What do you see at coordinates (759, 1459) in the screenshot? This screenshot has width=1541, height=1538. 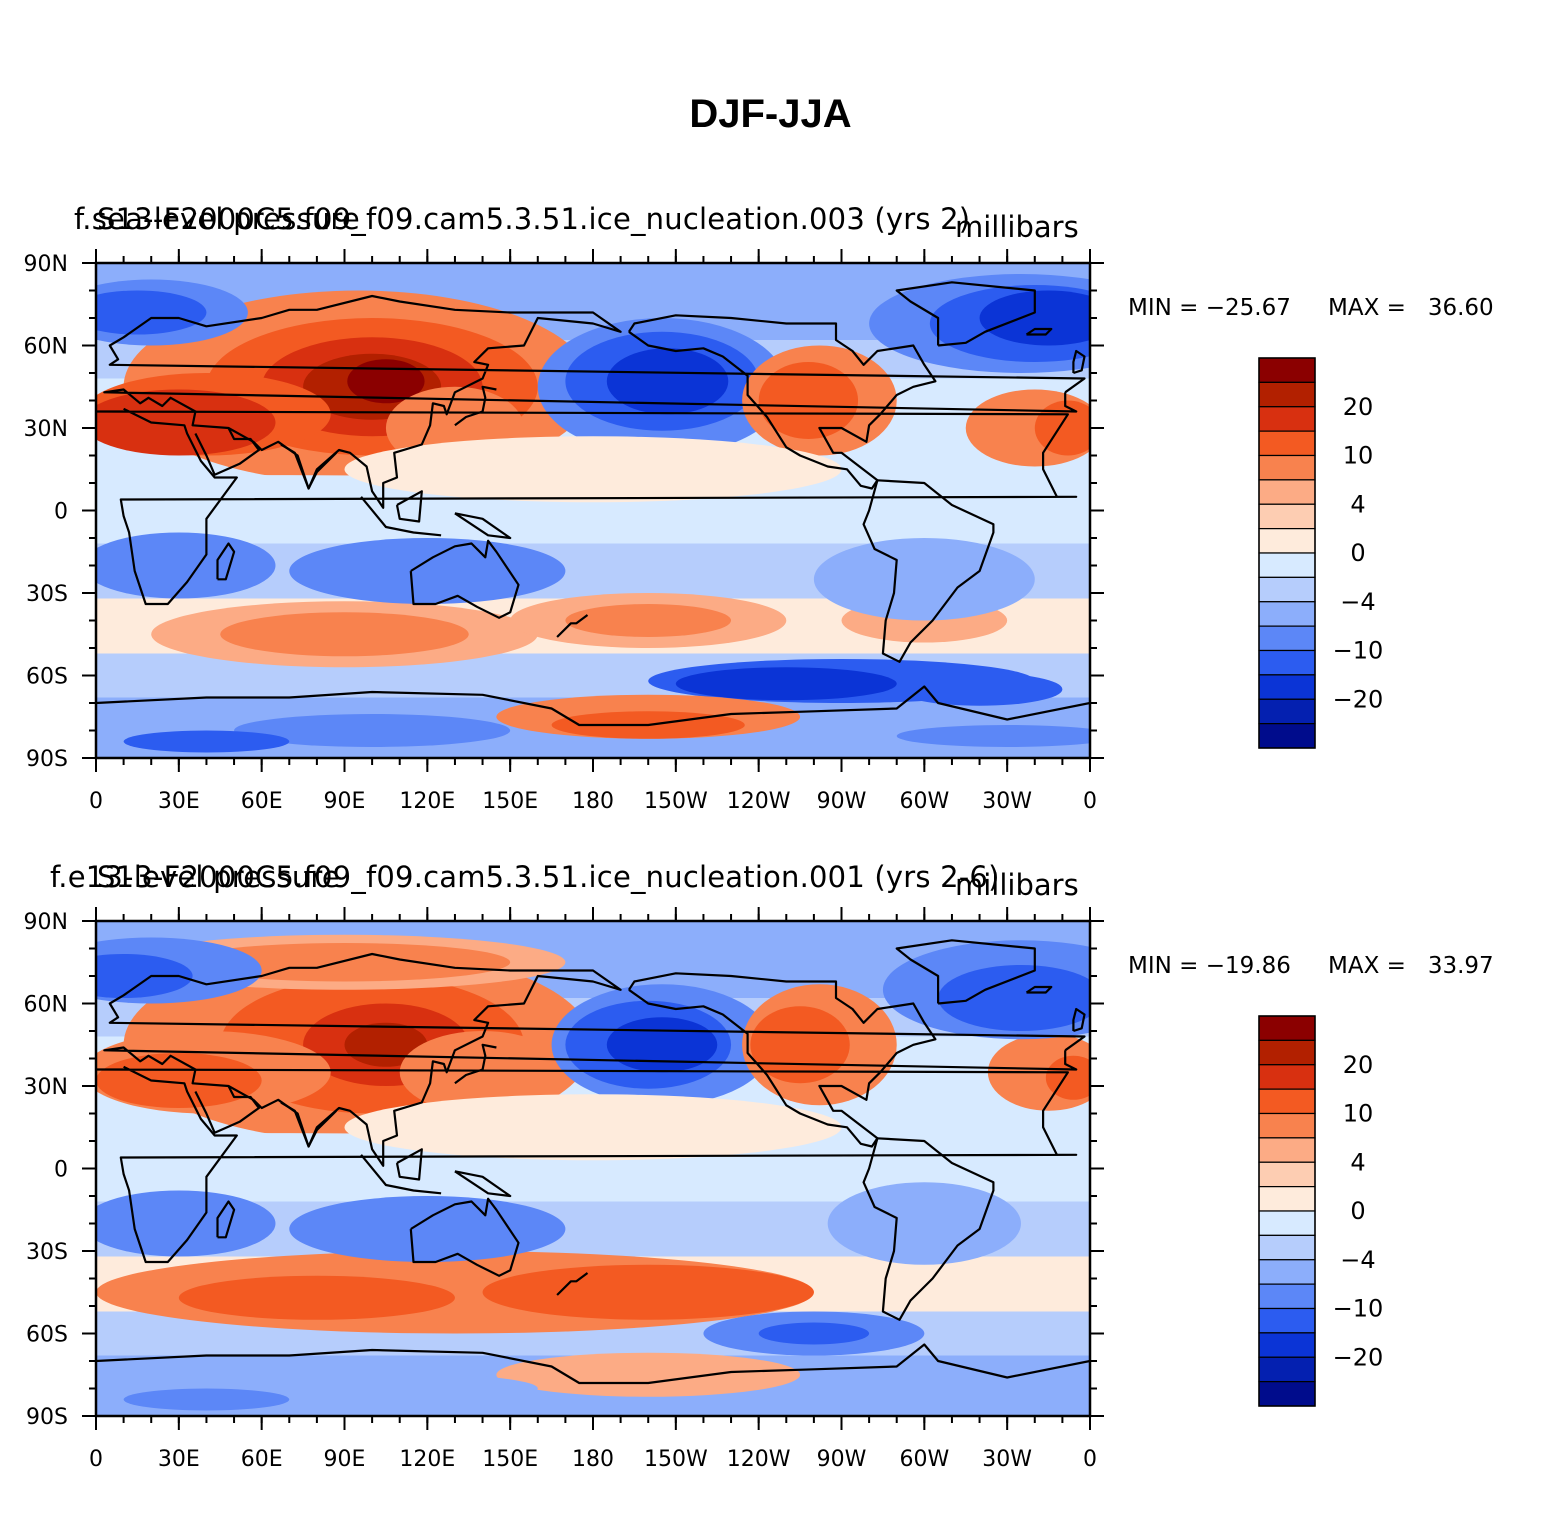 I see `x-tick-label: 120W` at bounding box center [759, 1459].